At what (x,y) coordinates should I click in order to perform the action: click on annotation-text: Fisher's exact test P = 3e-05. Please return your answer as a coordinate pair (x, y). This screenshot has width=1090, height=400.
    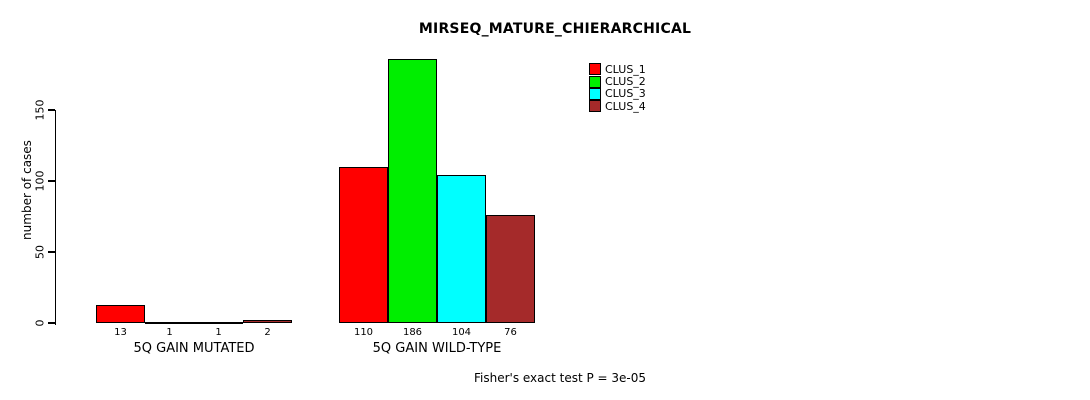
    Looking at the image, I should click on (560, 378).